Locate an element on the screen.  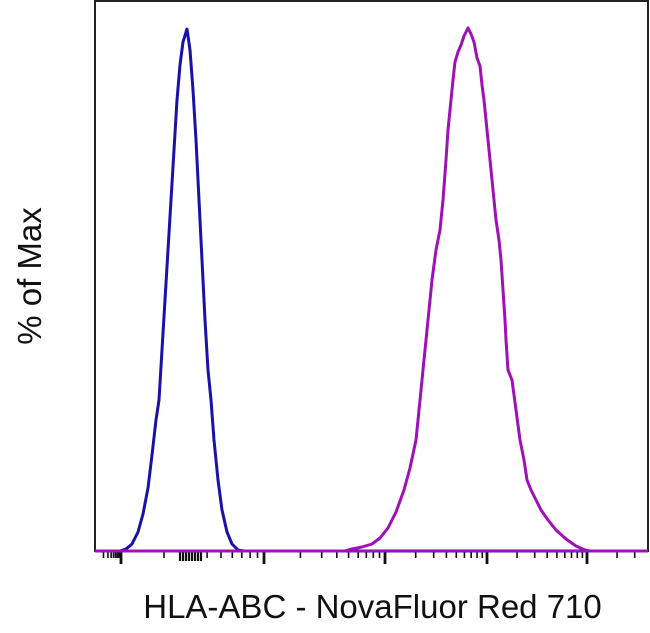
y-axis-label-container: % of Max is located at coordinates (30, 275).